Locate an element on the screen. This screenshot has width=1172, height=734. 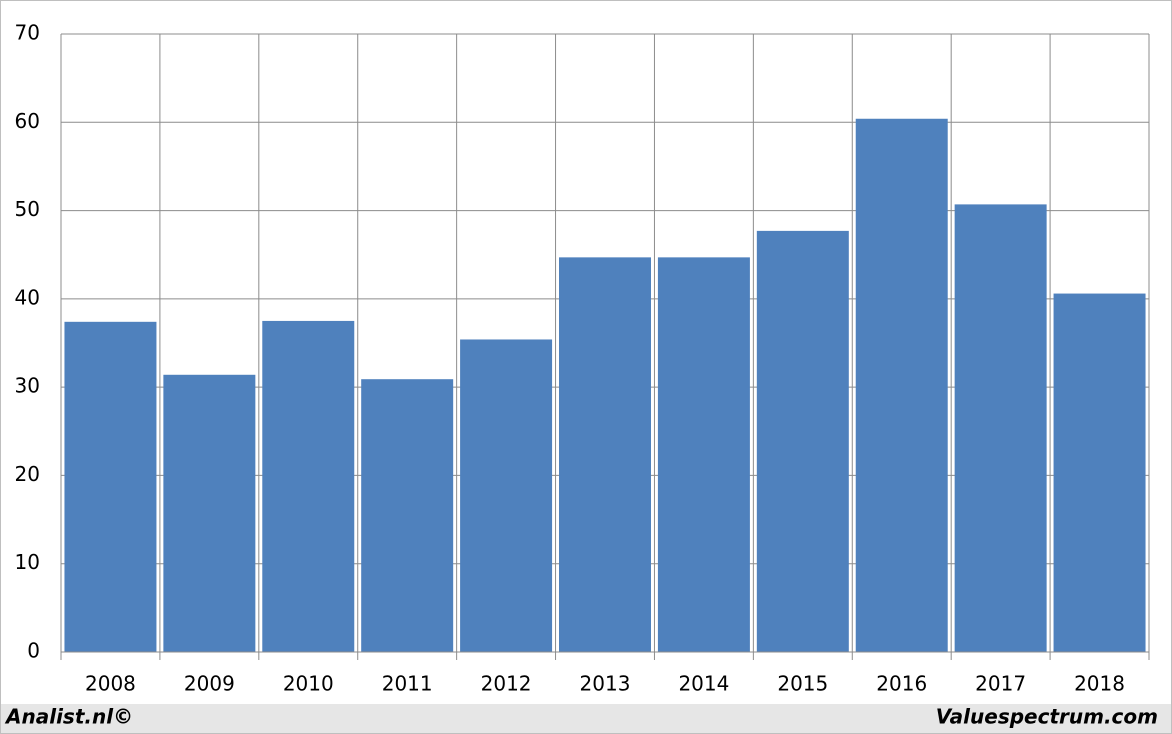
y-tick-label: 70 is located at coordinates (27, 33).